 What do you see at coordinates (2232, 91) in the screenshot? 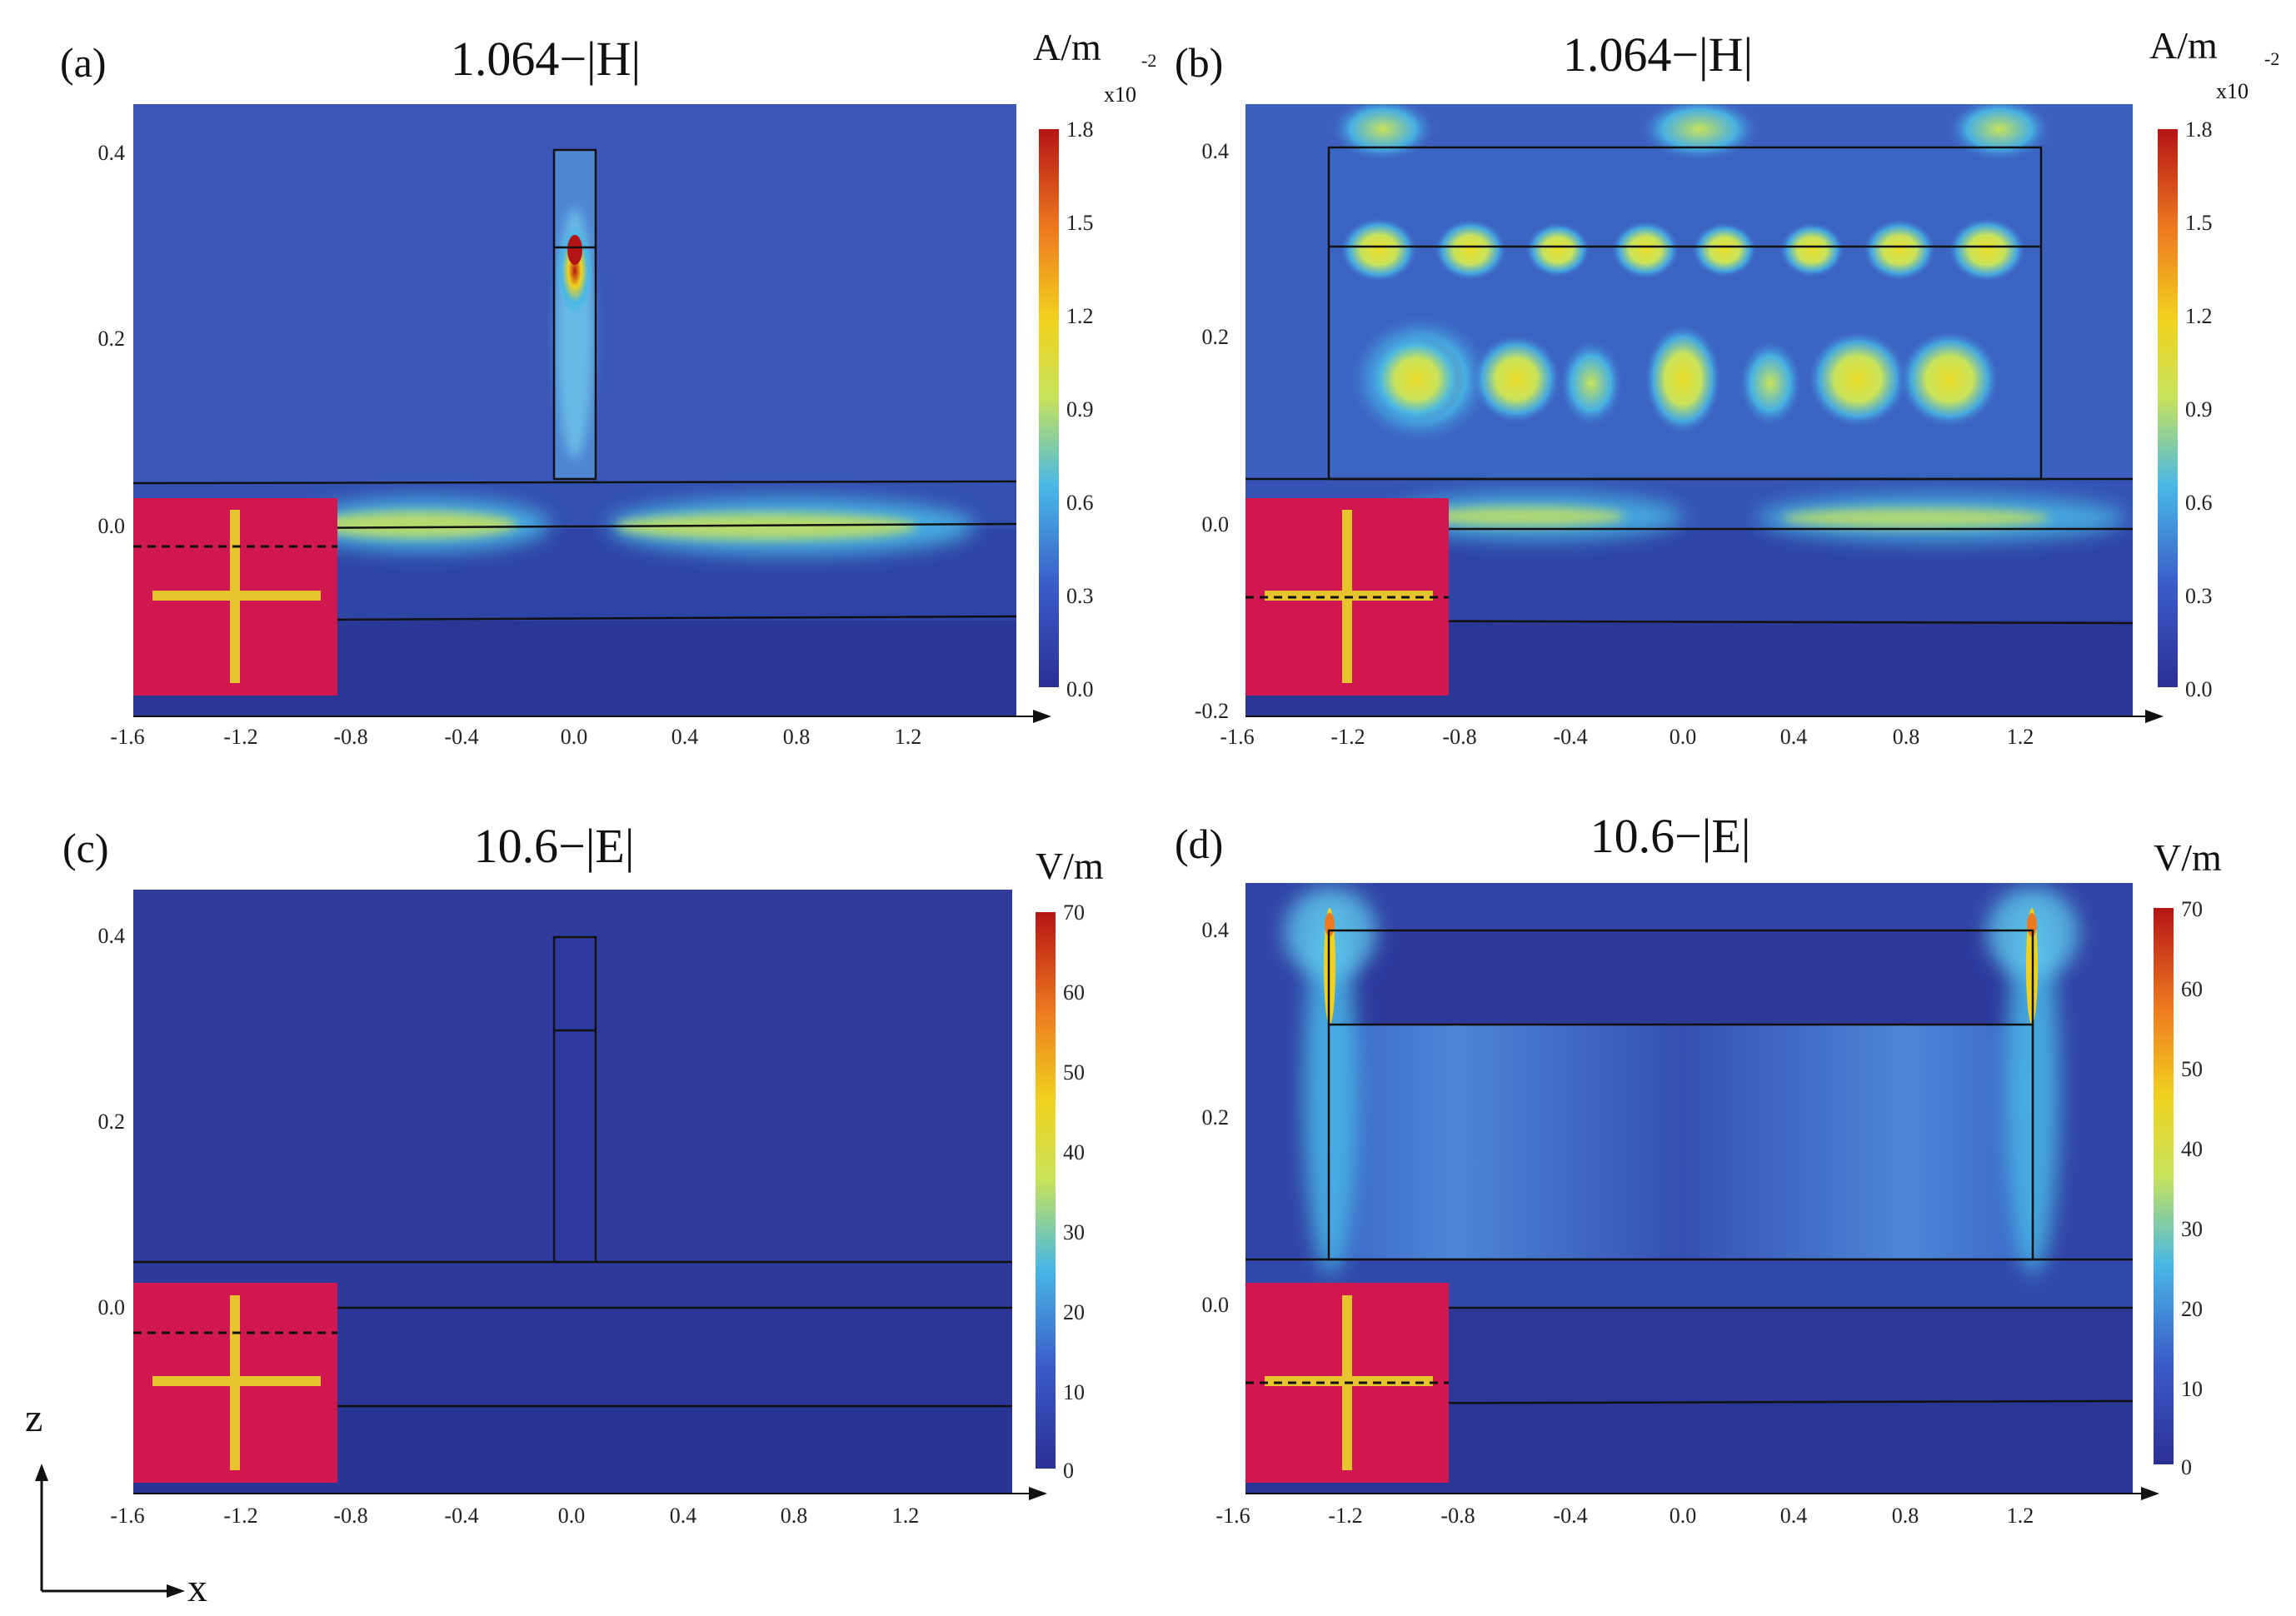
I see `colorbar-multiplier: x10` at bounding box center [2232, 91].